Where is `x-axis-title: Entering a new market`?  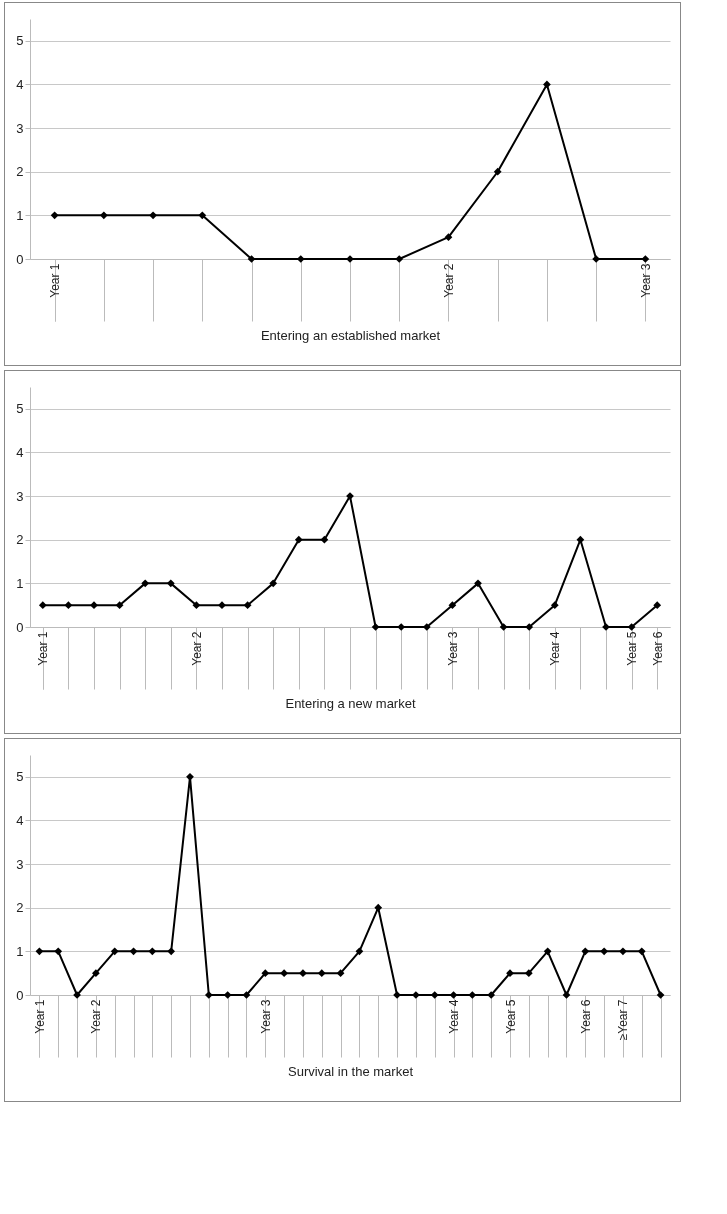 x-axis-title: Entering a new market is located at coordinates (350, 703).